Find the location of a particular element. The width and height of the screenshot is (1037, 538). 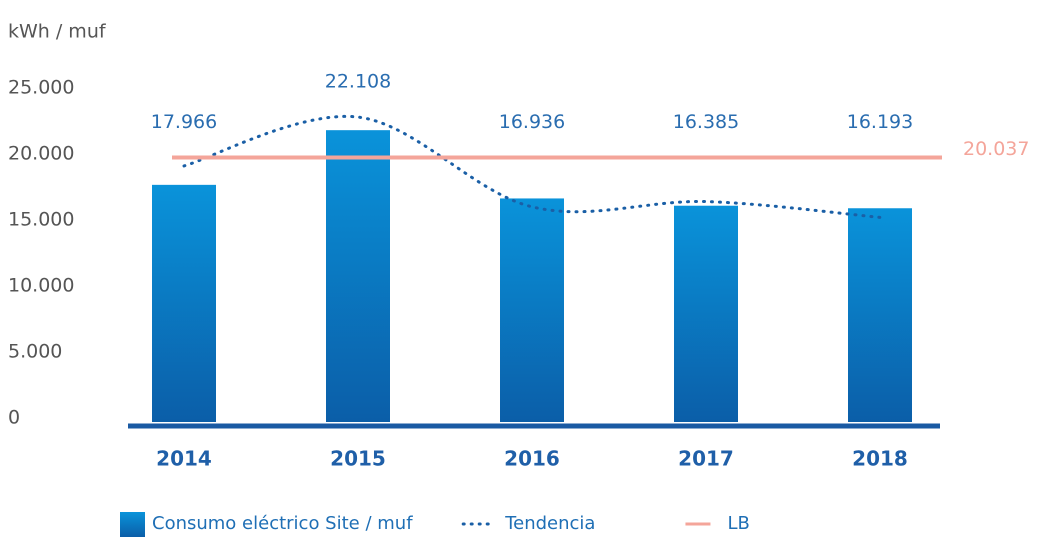

y-axis-label: kWh / muf is located at coordinates (57, 32).